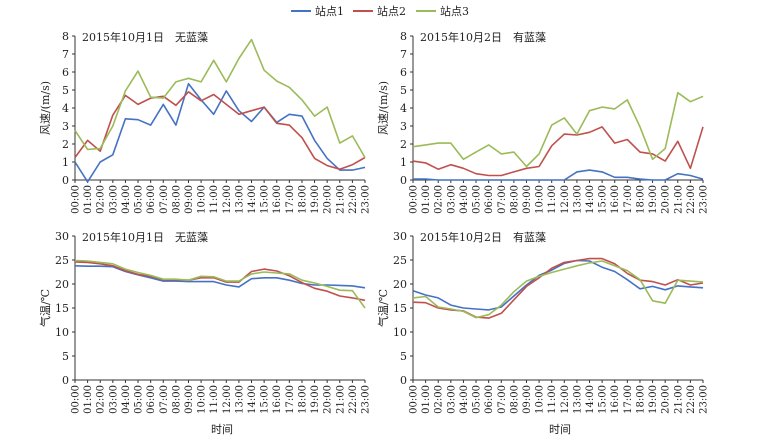  I want to click on y-tick-label: 20, so click(62, 284).